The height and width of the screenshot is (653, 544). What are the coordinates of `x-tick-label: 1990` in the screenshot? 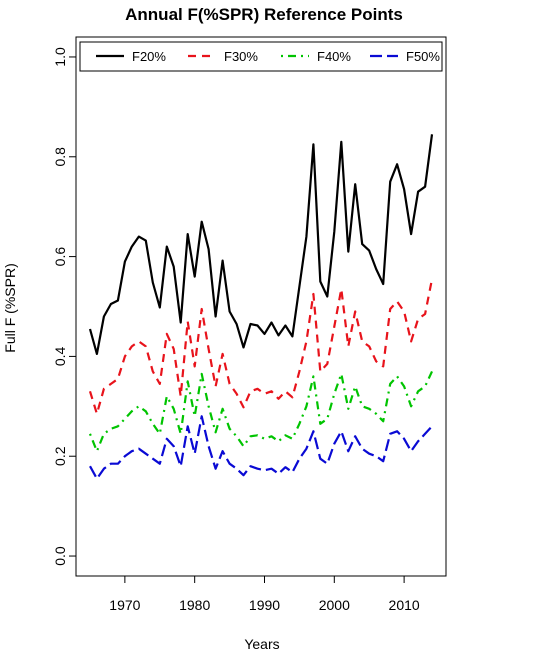 It's located at (264, 605).